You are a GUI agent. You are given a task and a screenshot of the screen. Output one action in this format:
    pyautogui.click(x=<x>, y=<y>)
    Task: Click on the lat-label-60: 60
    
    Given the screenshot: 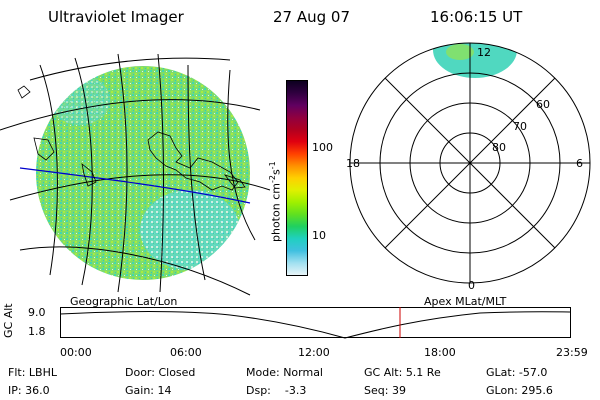 What is the action you would take?
    pyautogui.click(x=543, y=104)
    